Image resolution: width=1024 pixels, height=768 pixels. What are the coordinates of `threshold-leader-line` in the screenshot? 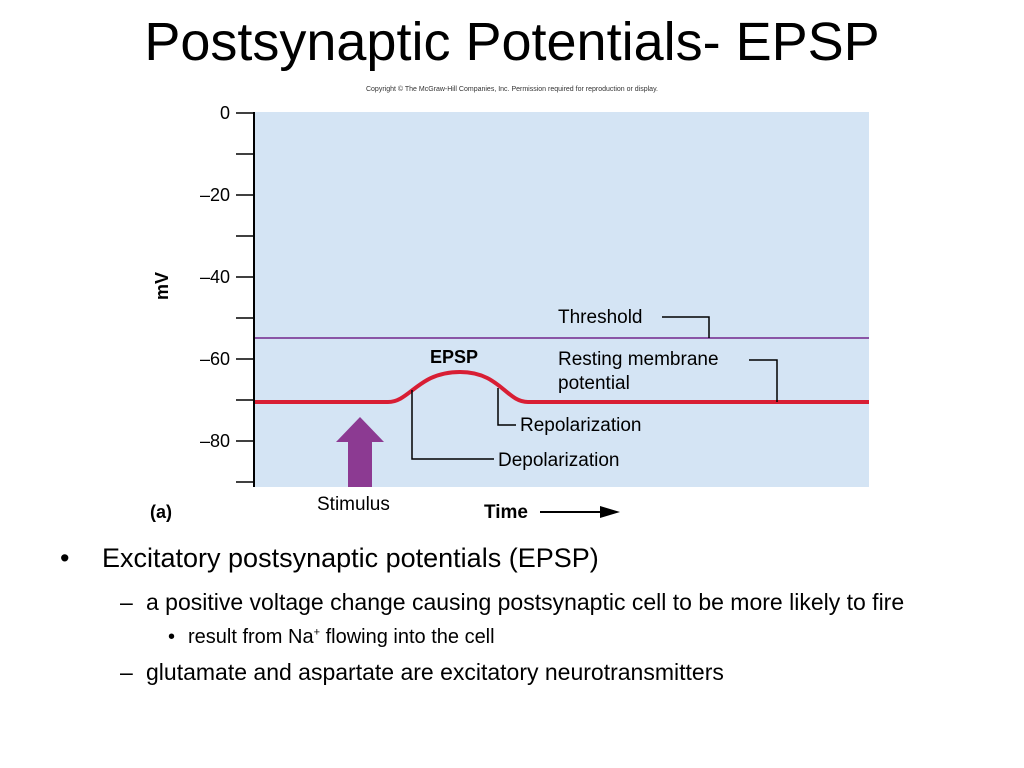 It's located at (686, 327).